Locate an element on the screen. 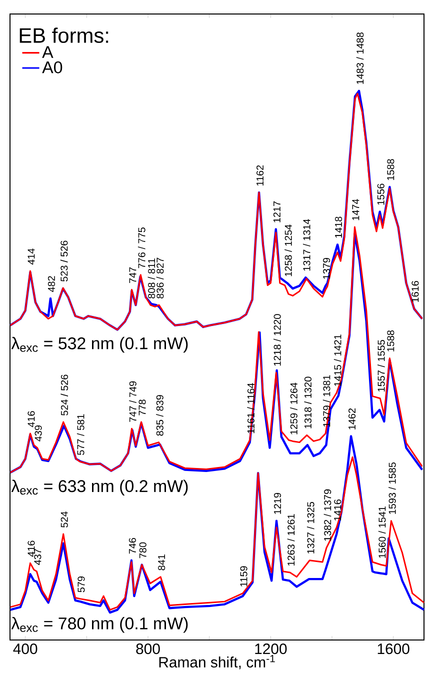  annotation: 1318 / 1320 is located at coordinates (308, 402).